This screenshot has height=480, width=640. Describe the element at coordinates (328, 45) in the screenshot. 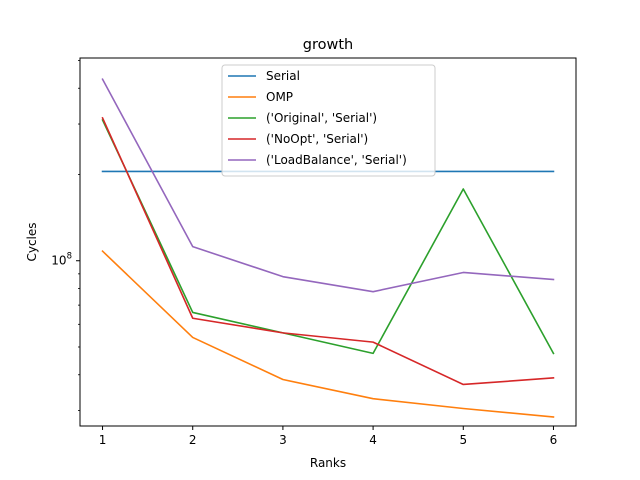

I see `chart-title: growth` at that location.